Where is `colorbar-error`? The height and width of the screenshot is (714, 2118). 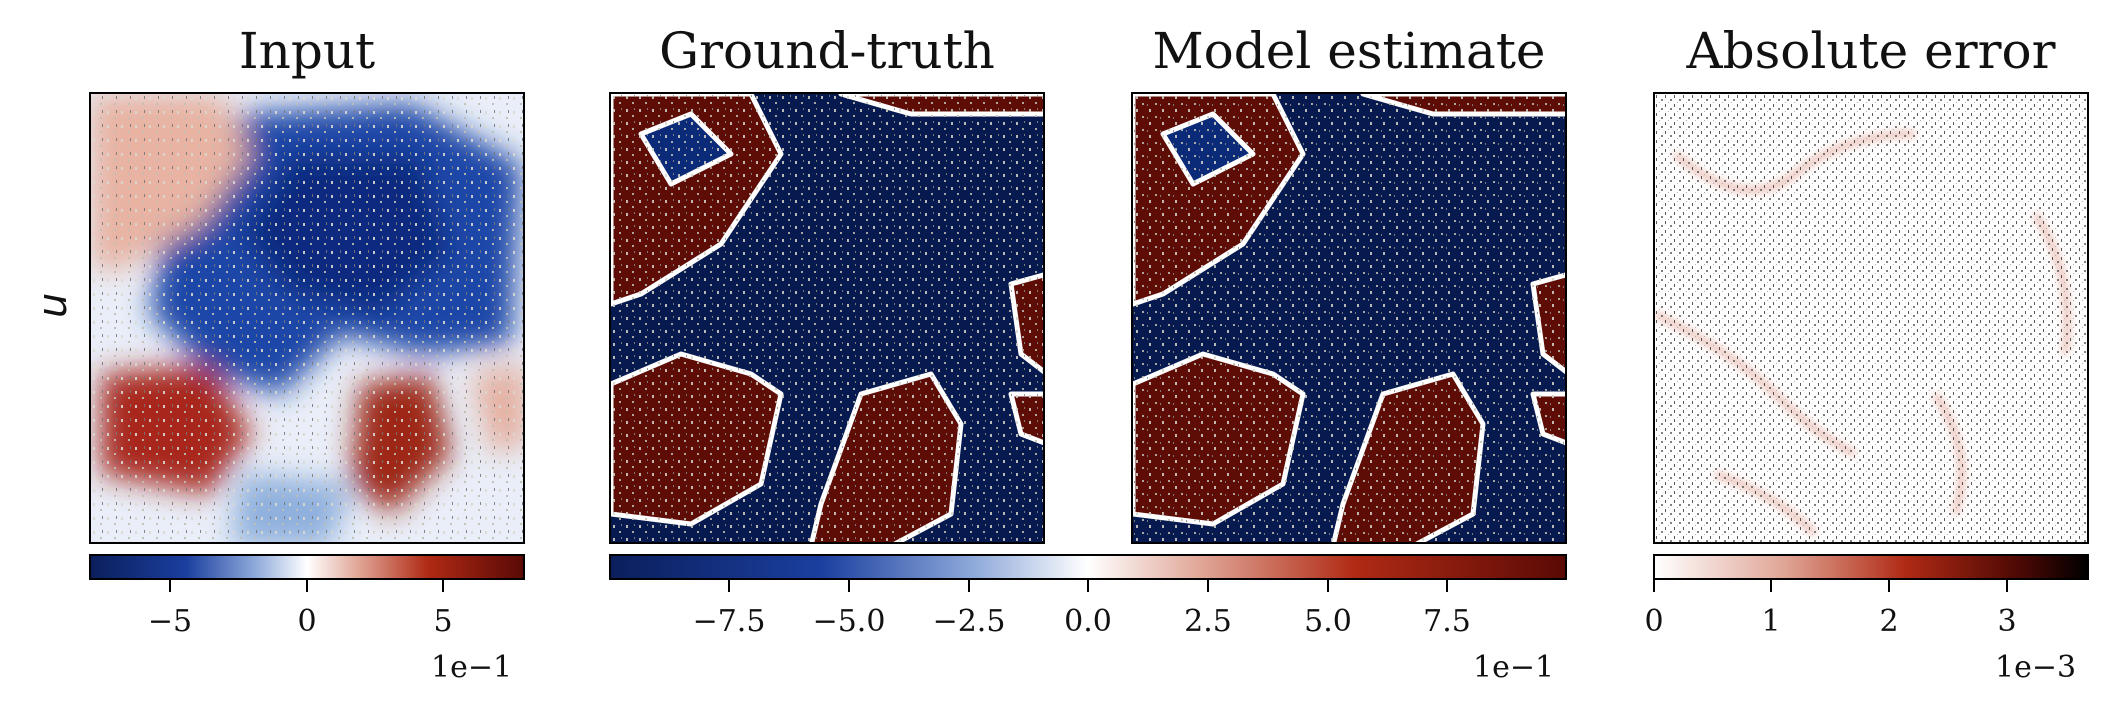 colorbar-error is located at coordinates (1871, 567).